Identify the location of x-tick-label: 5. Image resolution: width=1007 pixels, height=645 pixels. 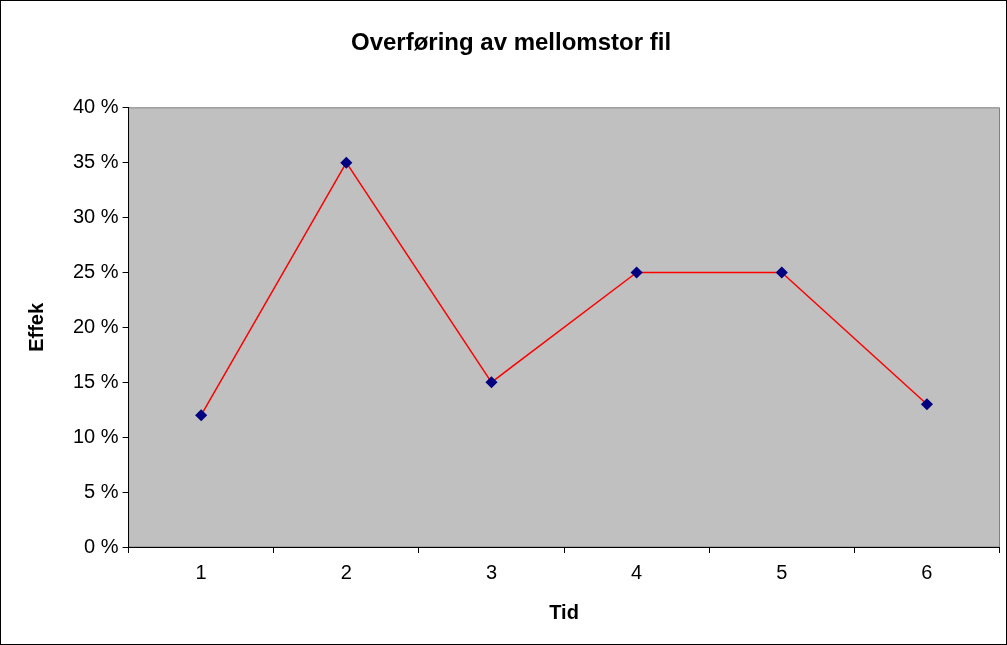
(782, 571).